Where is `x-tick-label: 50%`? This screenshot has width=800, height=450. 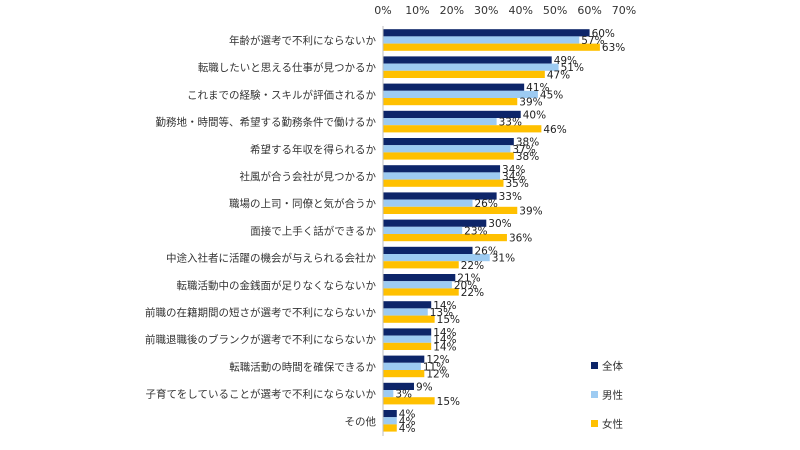 x-tick-label: 50% is located at coordinates (555, 10).